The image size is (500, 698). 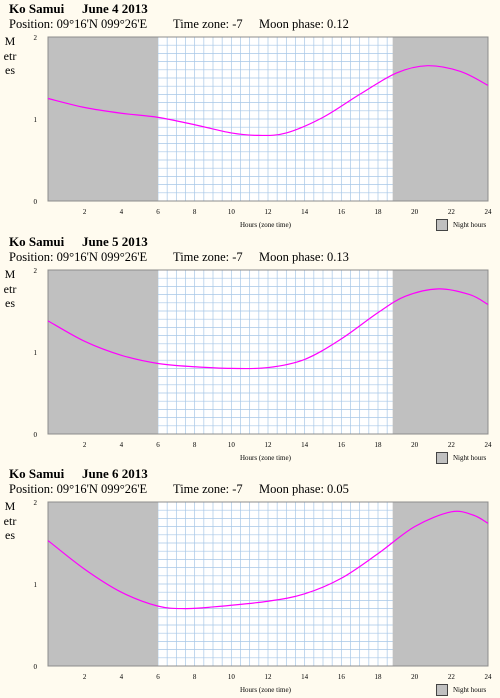 I want to click on moon-phase-text: Moon phase: 0.13, so click(x=304, y=257).